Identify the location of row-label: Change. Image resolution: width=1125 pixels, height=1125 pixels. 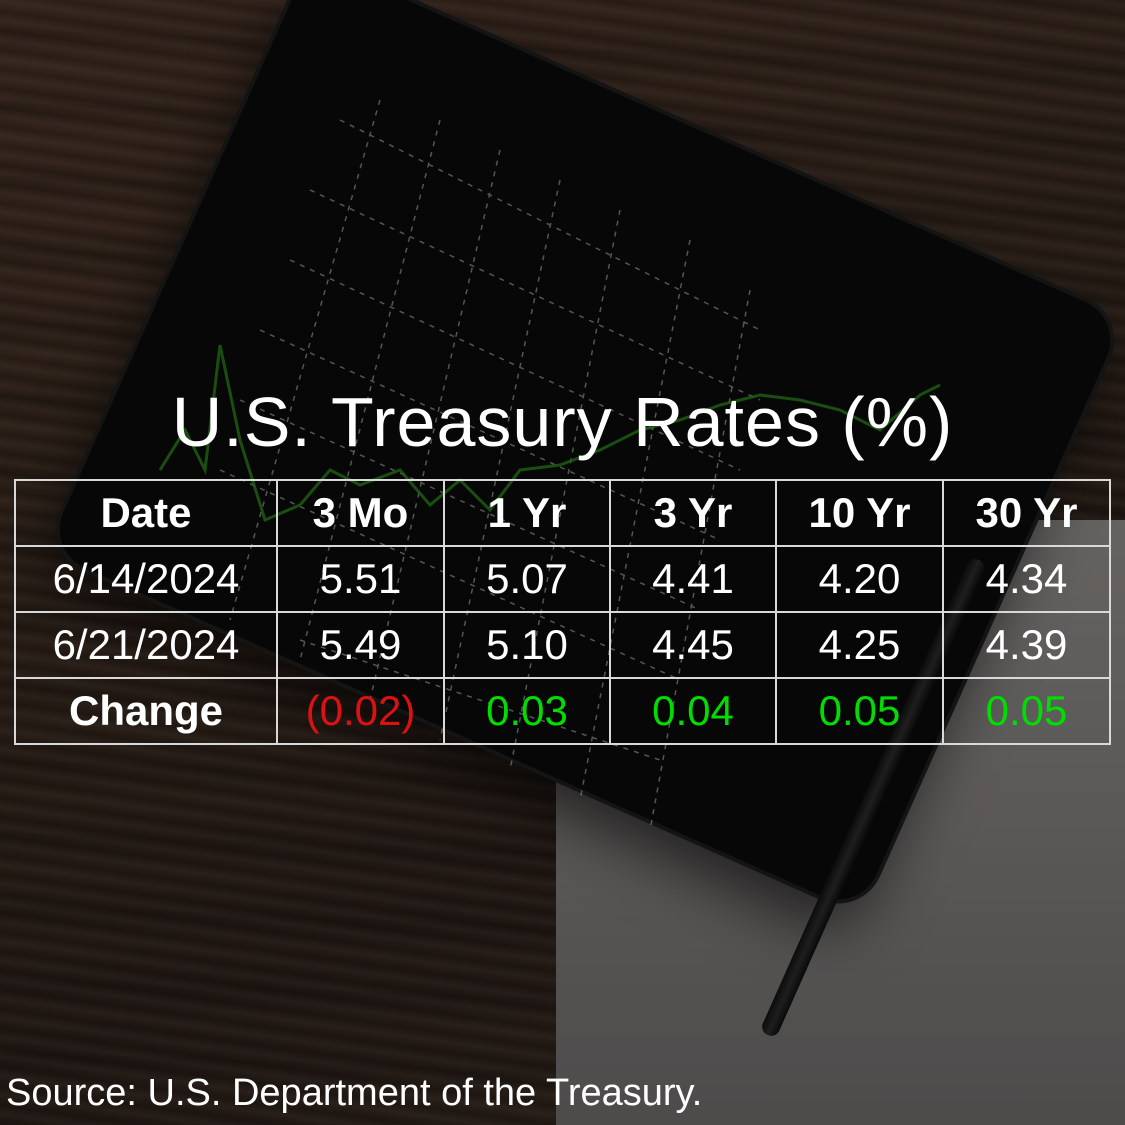
(146, 711).